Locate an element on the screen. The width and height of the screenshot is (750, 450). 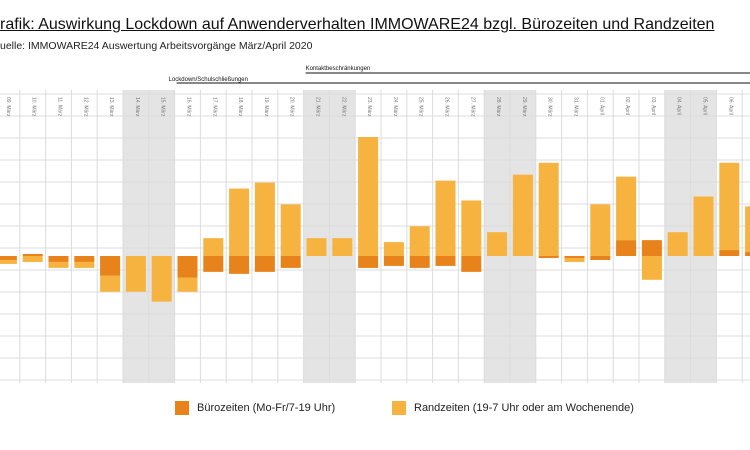
legend-label-rand: Randzeiten (19-7 Uhr oder am Wochenende) is located at coordinates (524, 408).